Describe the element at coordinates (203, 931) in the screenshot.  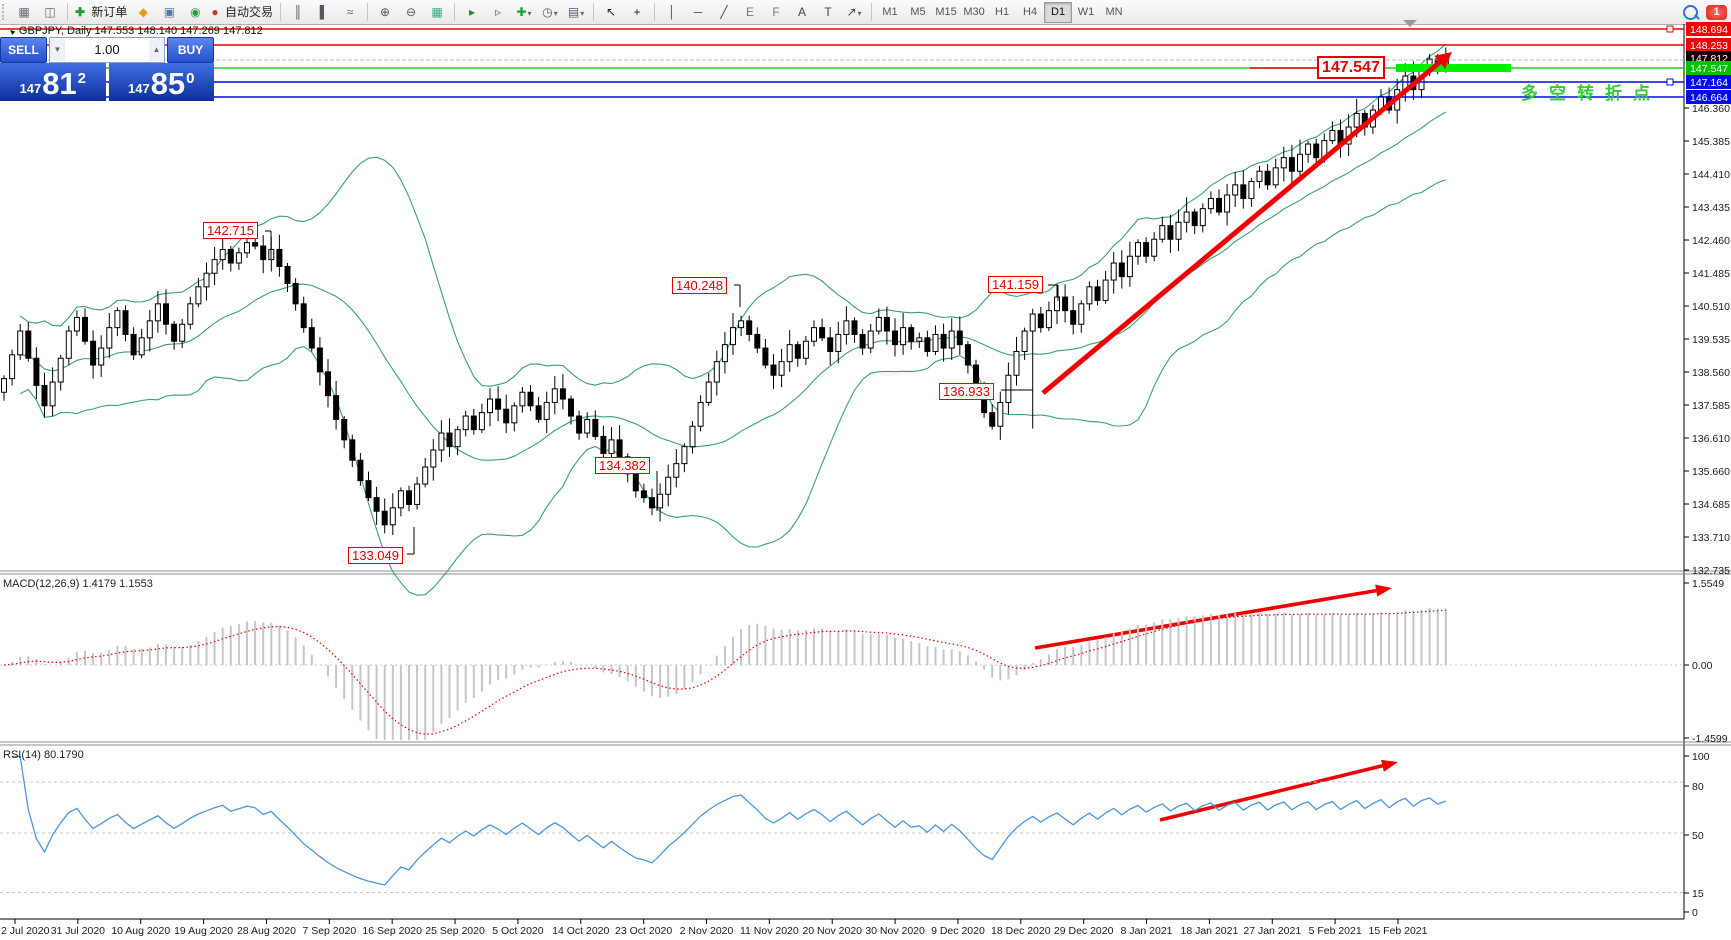
I see `date-label: 19 Aug 2020` at that location.